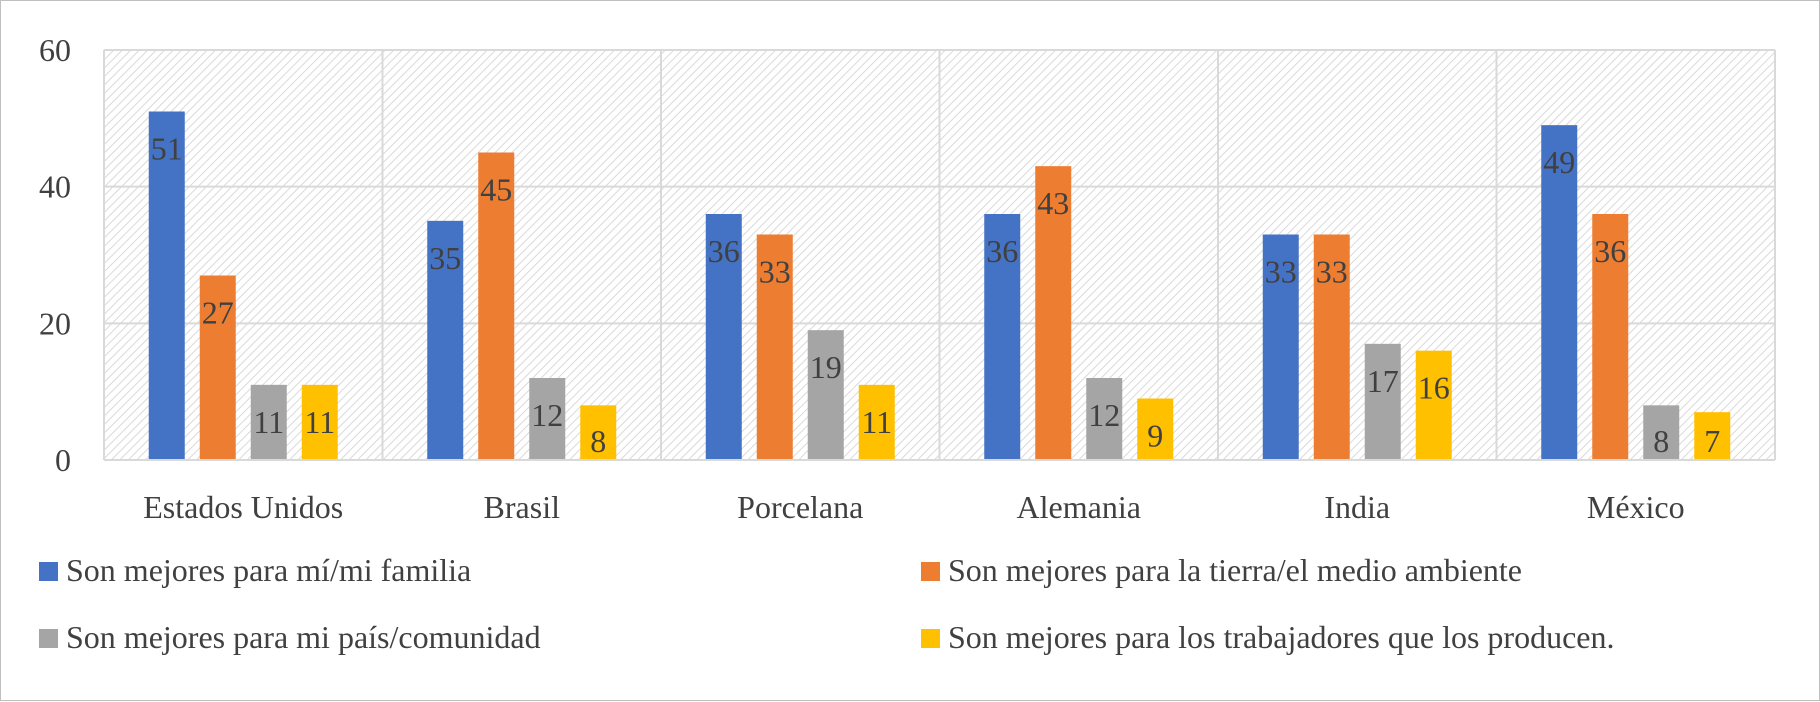 This screenshot has width=1820, height=702. What do you see at coordinates (55, 50) in the screenshot?
I see `y-tick-label: 60` at bounding box center [55, 50].